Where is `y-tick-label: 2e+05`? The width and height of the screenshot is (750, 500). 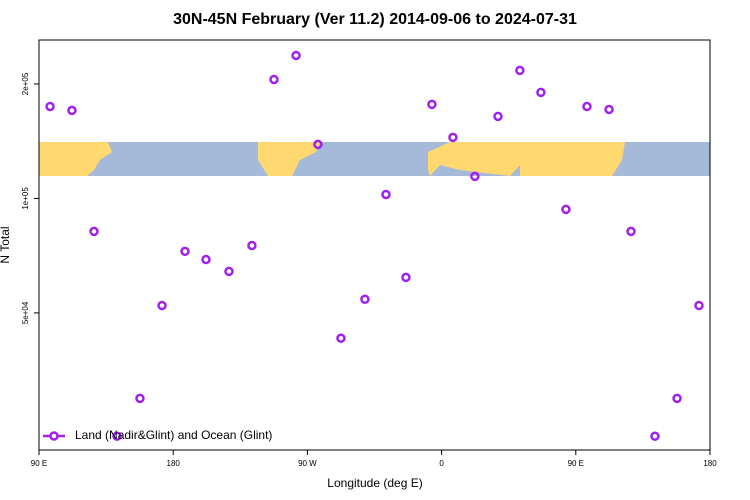 y-tick-label: 2e+05 is located at coordinates (25, 83).